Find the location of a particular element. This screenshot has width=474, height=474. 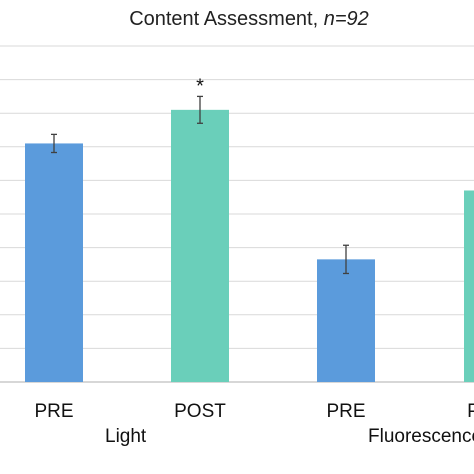

chart-title-n: n=92 is located at coordinates (346, 19).